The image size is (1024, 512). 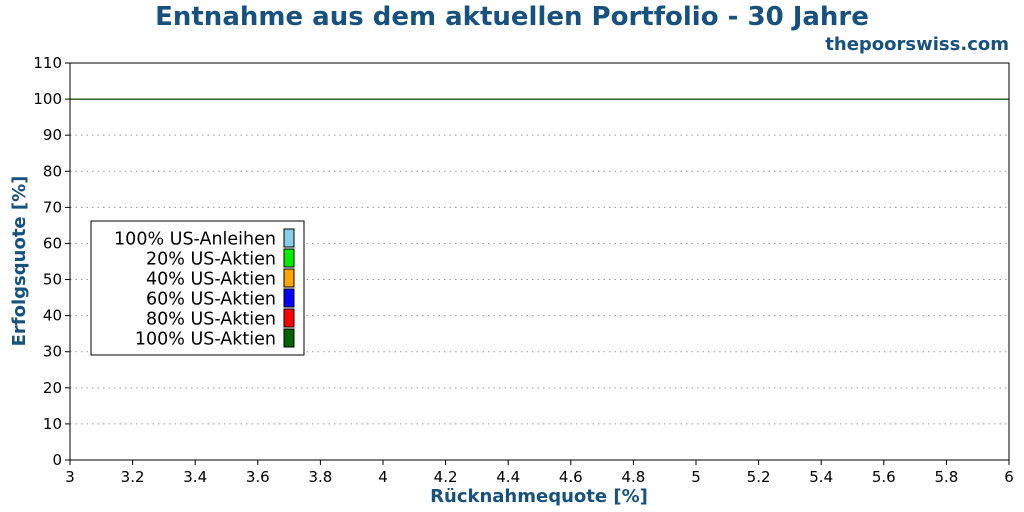 I want to click on x-tick-label: 4.6, so click(x=571, y=477).